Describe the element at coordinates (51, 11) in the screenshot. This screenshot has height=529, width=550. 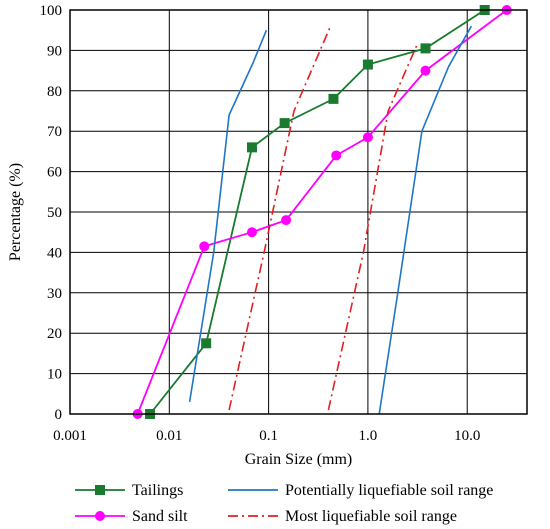
I see `y-tick-label: 100` at that location.